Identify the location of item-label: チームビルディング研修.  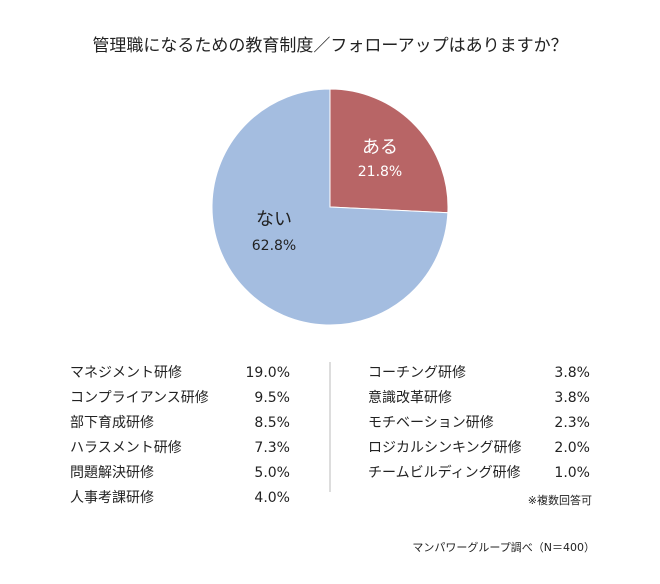
(444, 472).